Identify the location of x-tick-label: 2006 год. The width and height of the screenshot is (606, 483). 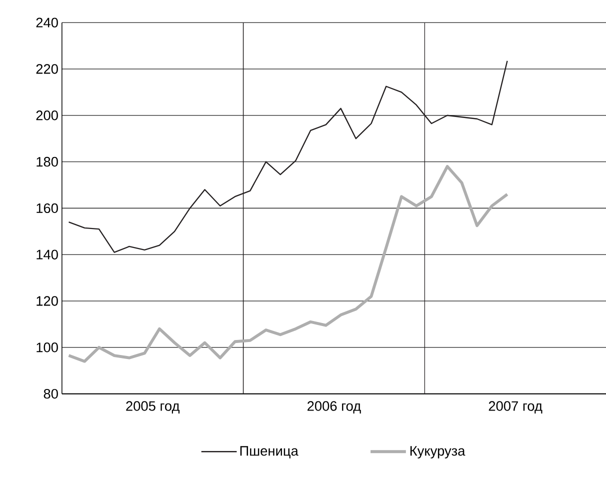
(334, 407).